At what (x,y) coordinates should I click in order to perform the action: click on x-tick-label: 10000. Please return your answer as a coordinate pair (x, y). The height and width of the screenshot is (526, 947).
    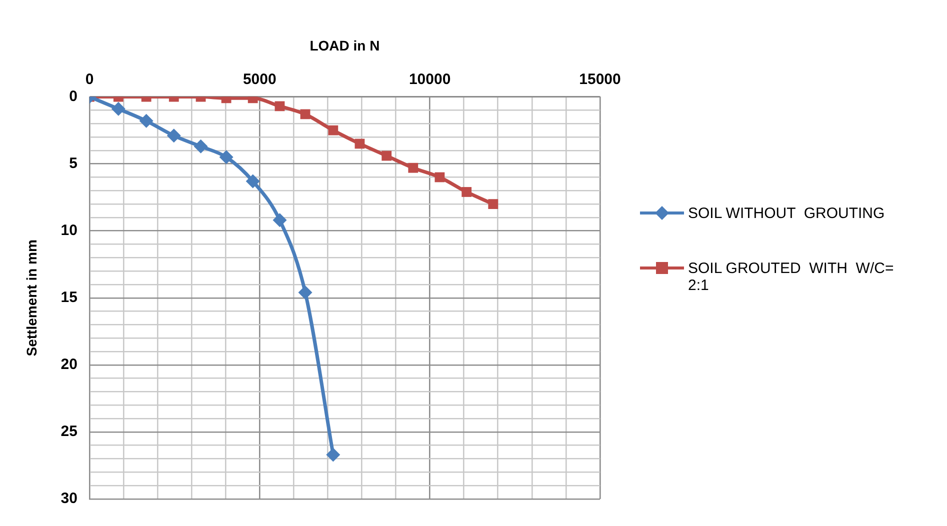
    Looking at the image, I should click on (429, 79).